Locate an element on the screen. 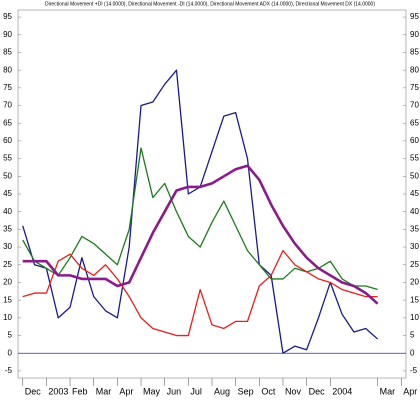 The image size is (420, 400). y2-tick-label: -5 is located at coordinates (414, 370).